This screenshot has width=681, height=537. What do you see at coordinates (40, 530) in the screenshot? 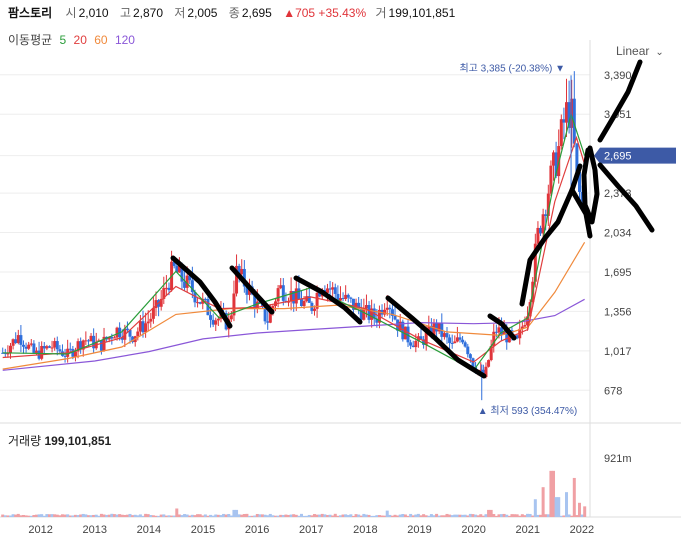
I see `x-tick-label: 2012` at bounding box center [40, 530].